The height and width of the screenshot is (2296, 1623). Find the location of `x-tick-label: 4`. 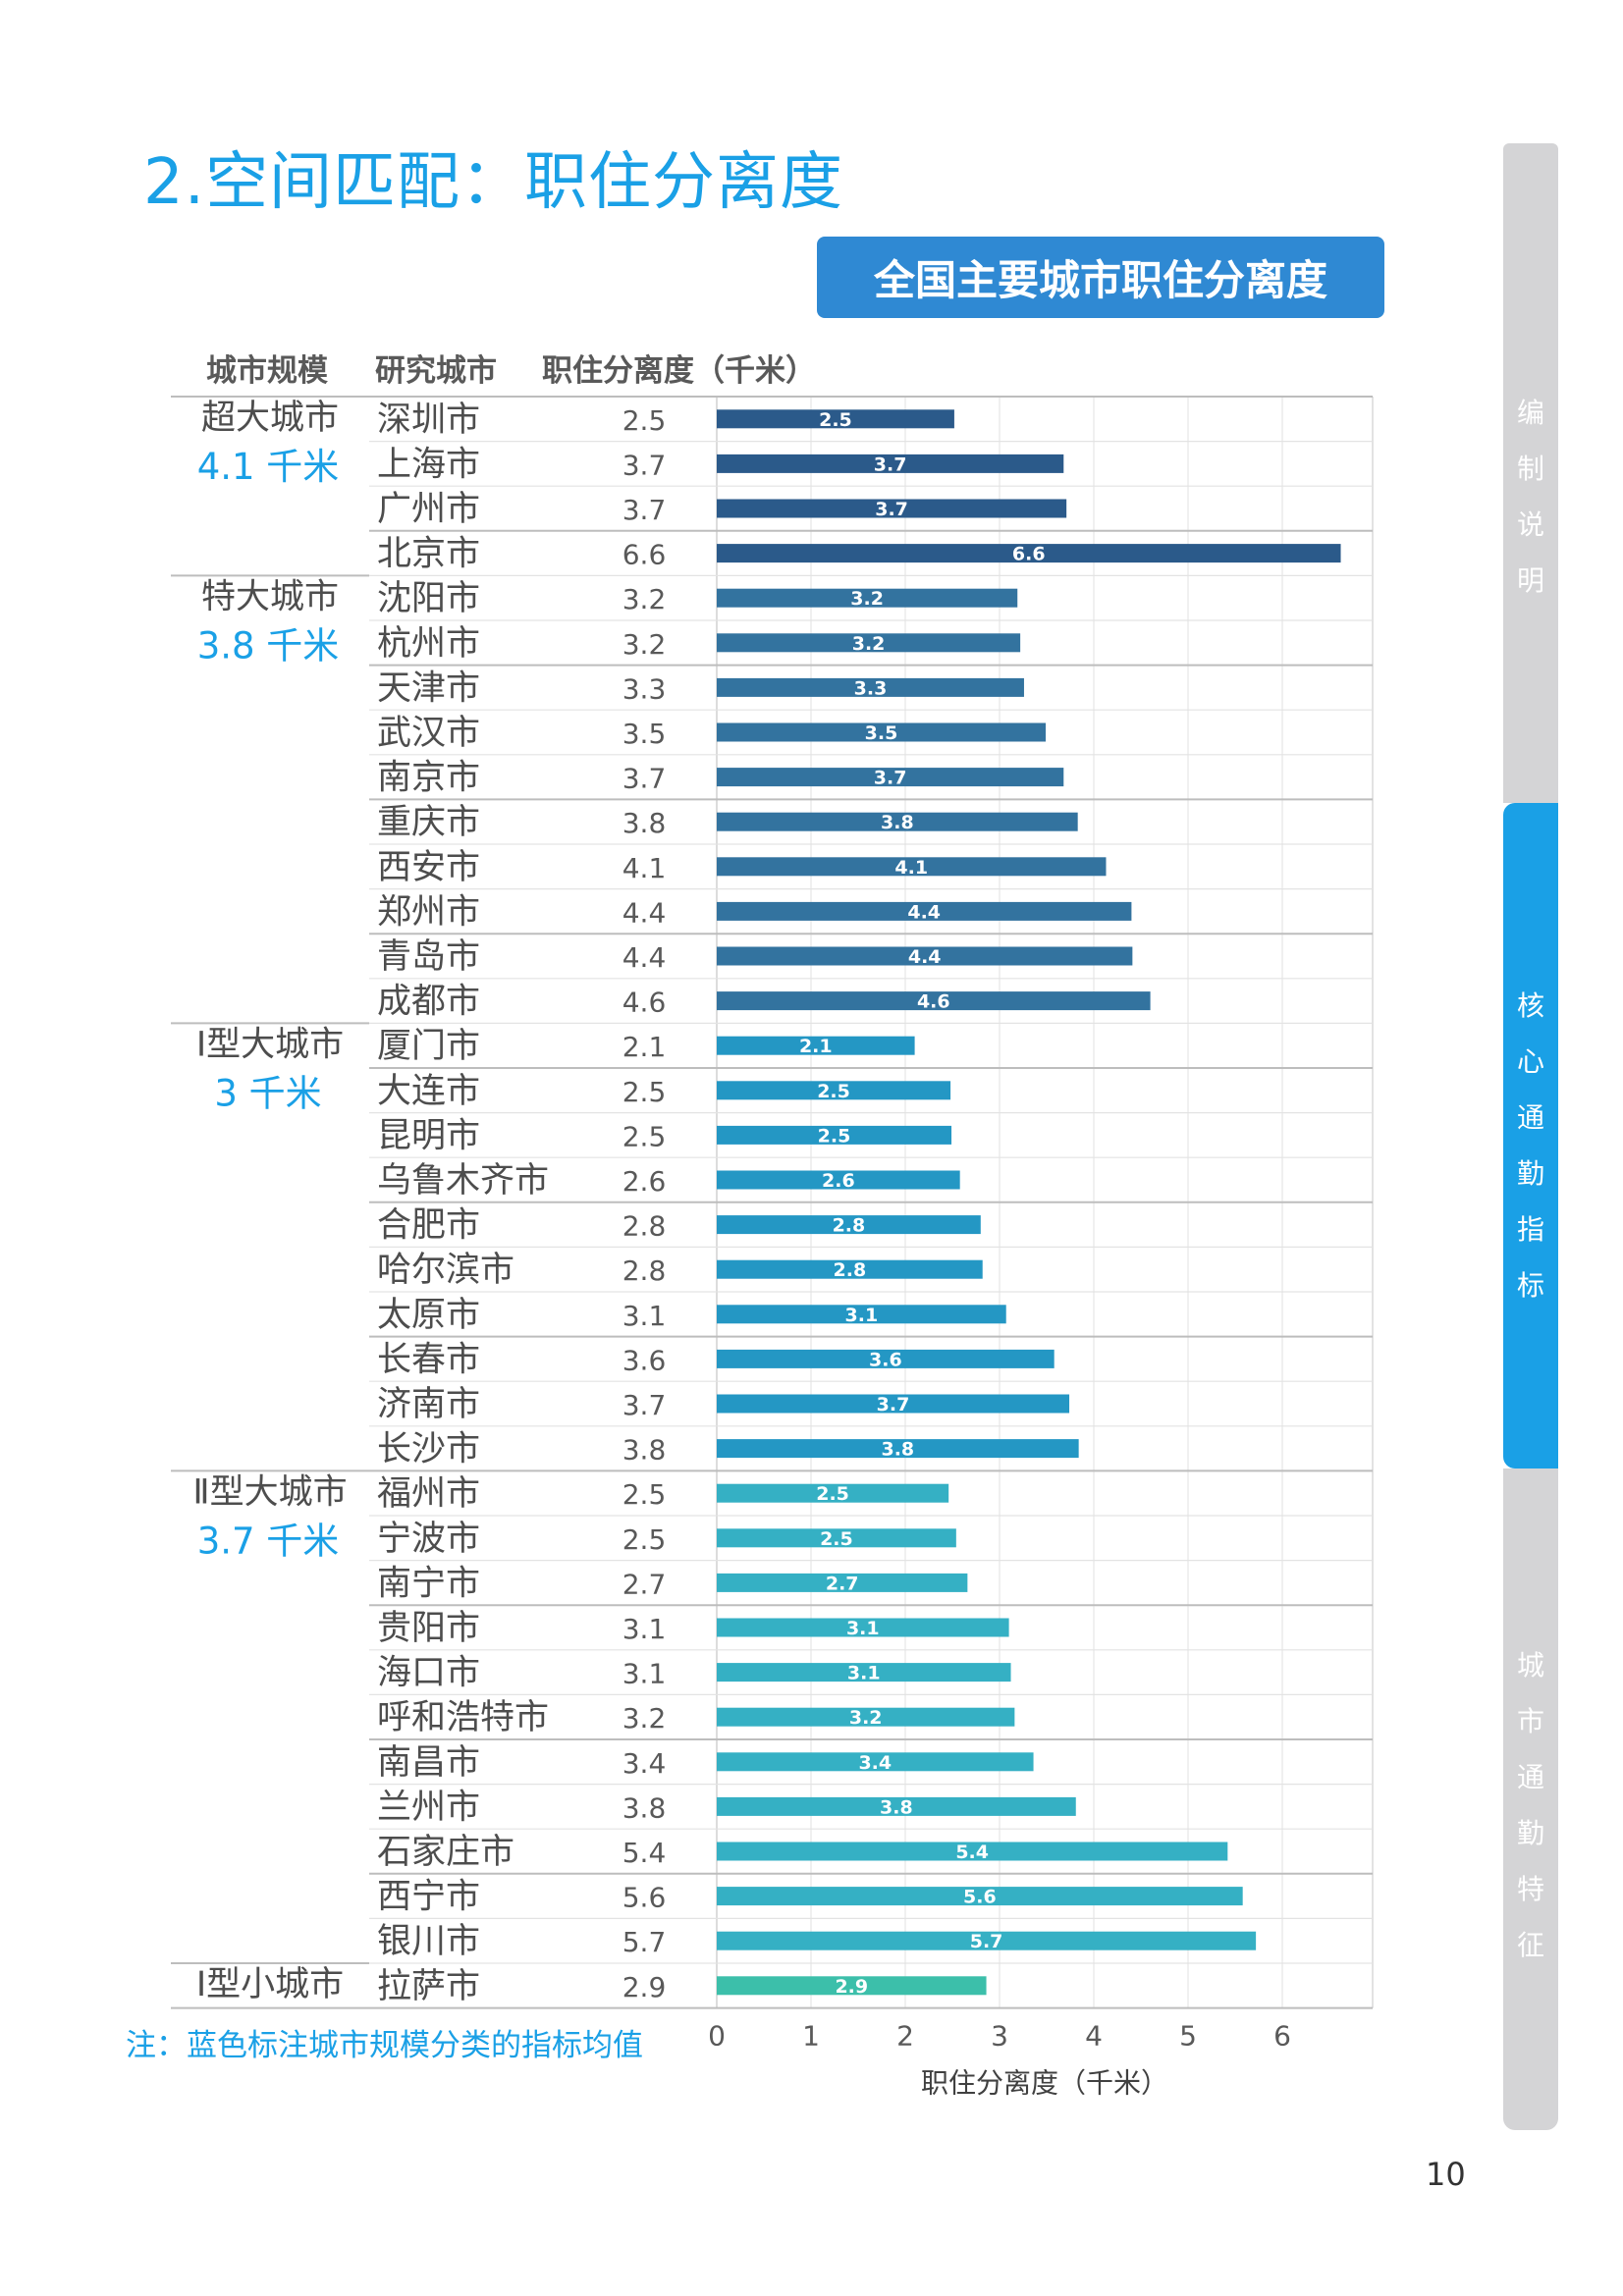

x-tick-label: 4 is located at coordinates (1094, 2036).